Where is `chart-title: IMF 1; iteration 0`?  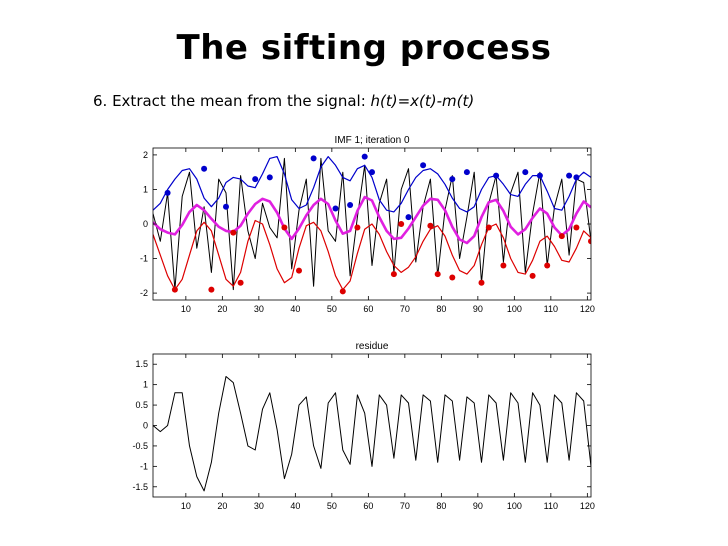 chart-title: IMF 1; iteration 0 is located at coordinates (371, 140).